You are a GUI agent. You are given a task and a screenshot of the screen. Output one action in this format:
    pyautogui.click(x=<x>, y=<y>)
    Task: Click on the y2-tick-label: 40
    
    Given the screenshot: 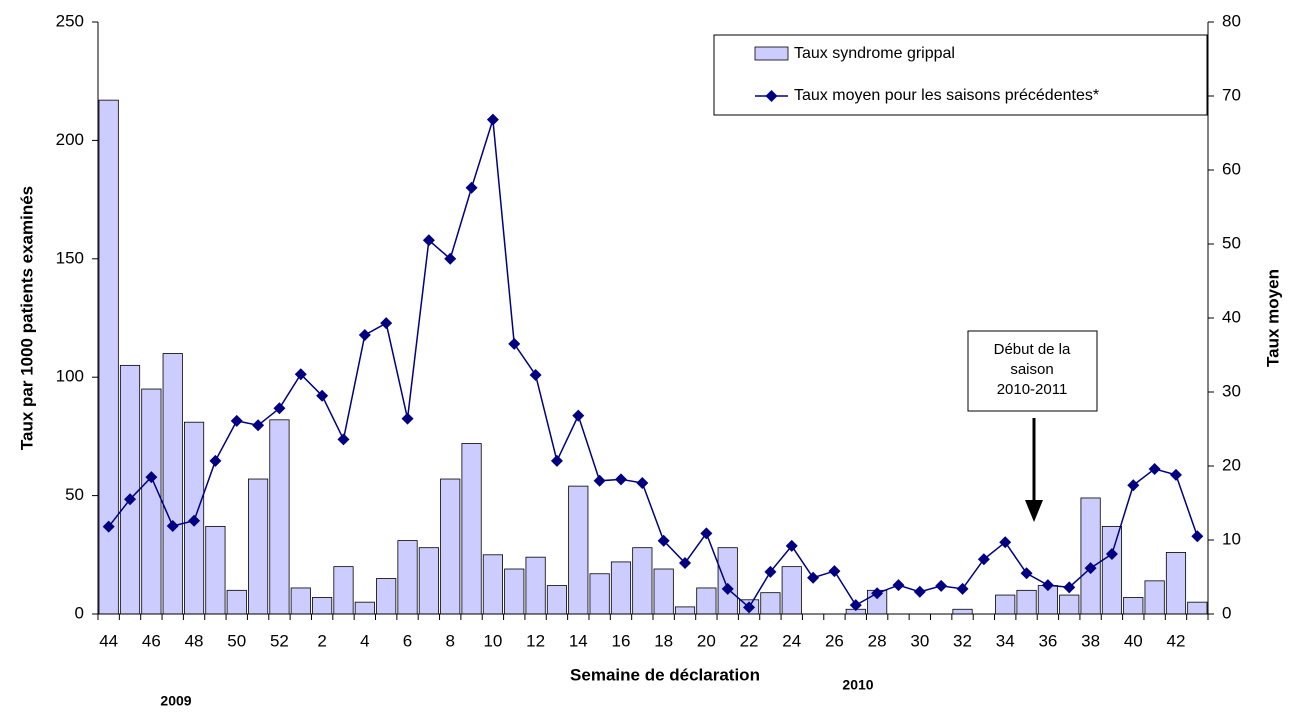 What is the action you would take?
    pyautogui.click(x=1231, y=316)
    